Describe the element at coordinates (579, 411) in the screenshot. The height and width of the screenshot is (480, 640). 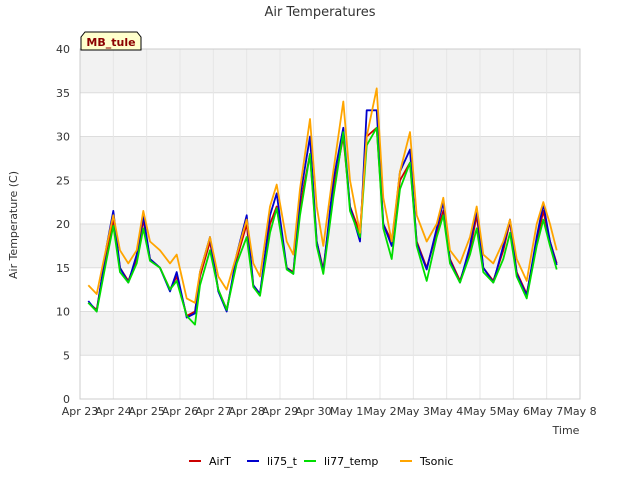
I see `x-tick-label: May 8` at that location.